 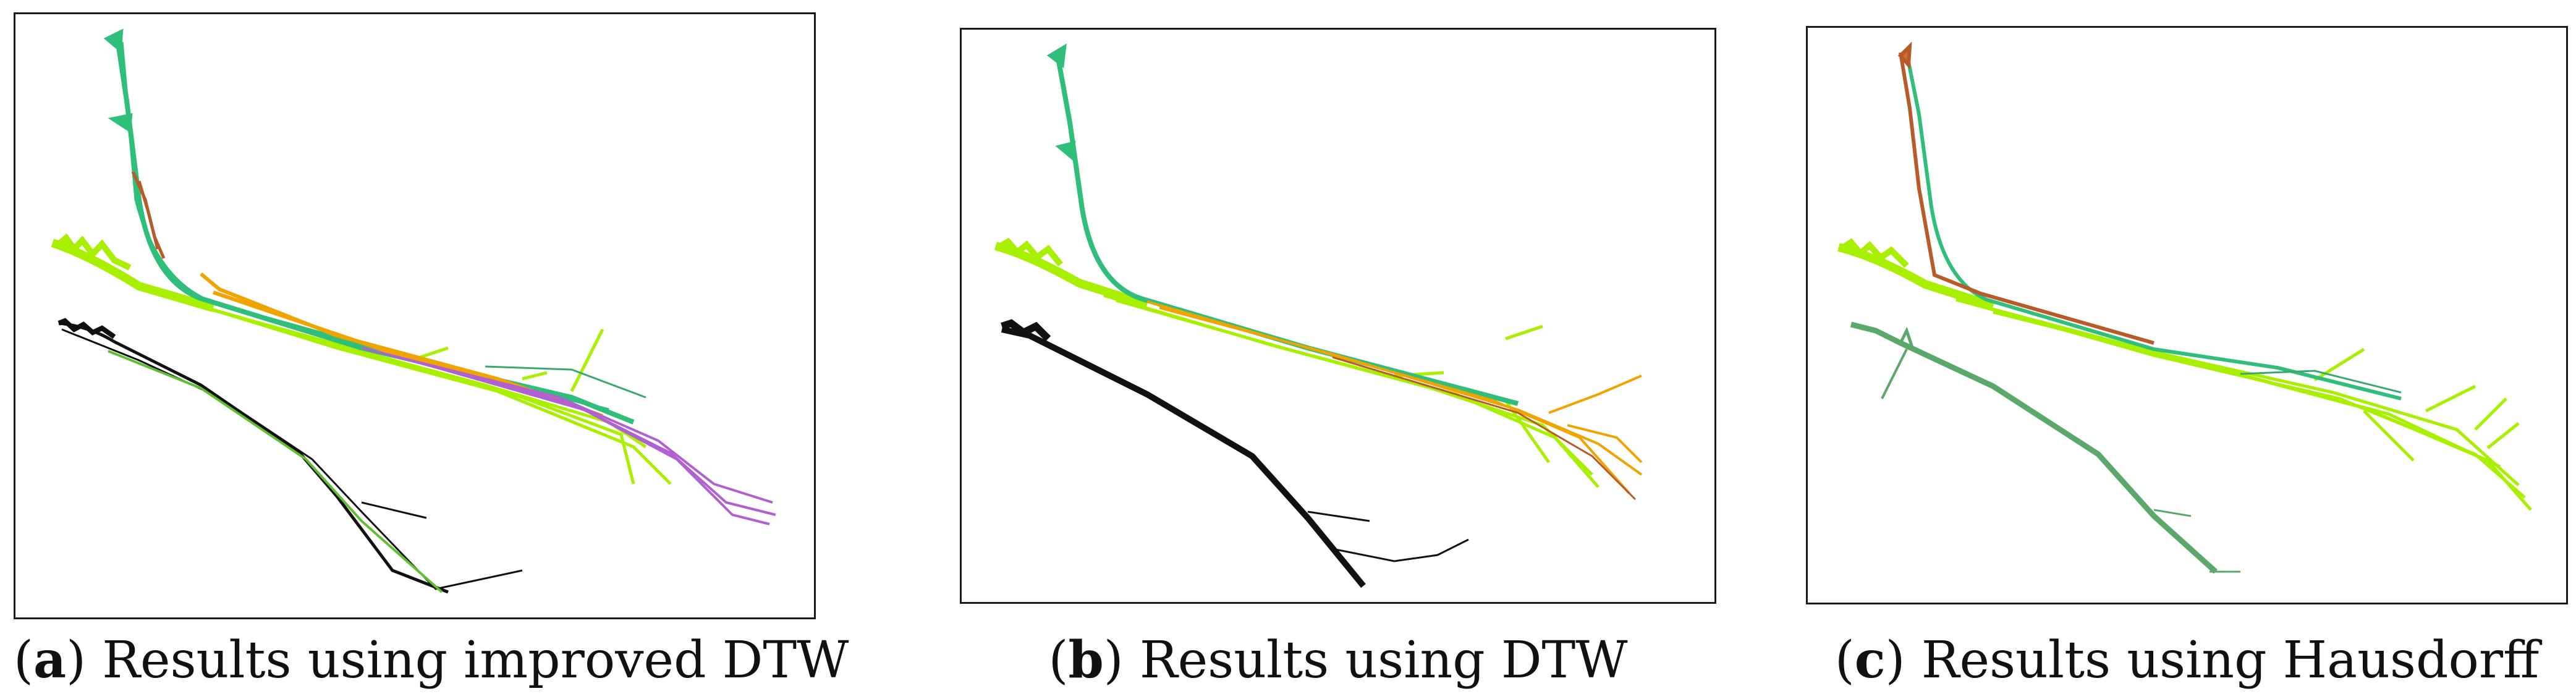 What do you see at coordinates (2045, 447) in the screenshot?
I see `cluster-grey-green` at bounding box center [2045, 447].